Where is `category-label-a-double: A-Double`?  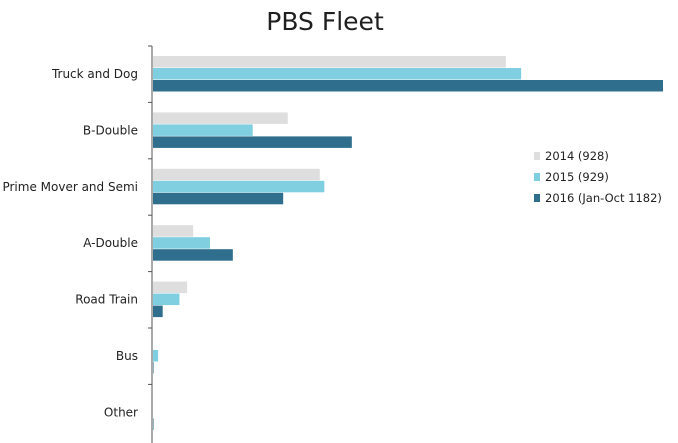
category-label-a-double: A-Double is located at coordinates (110, 243).